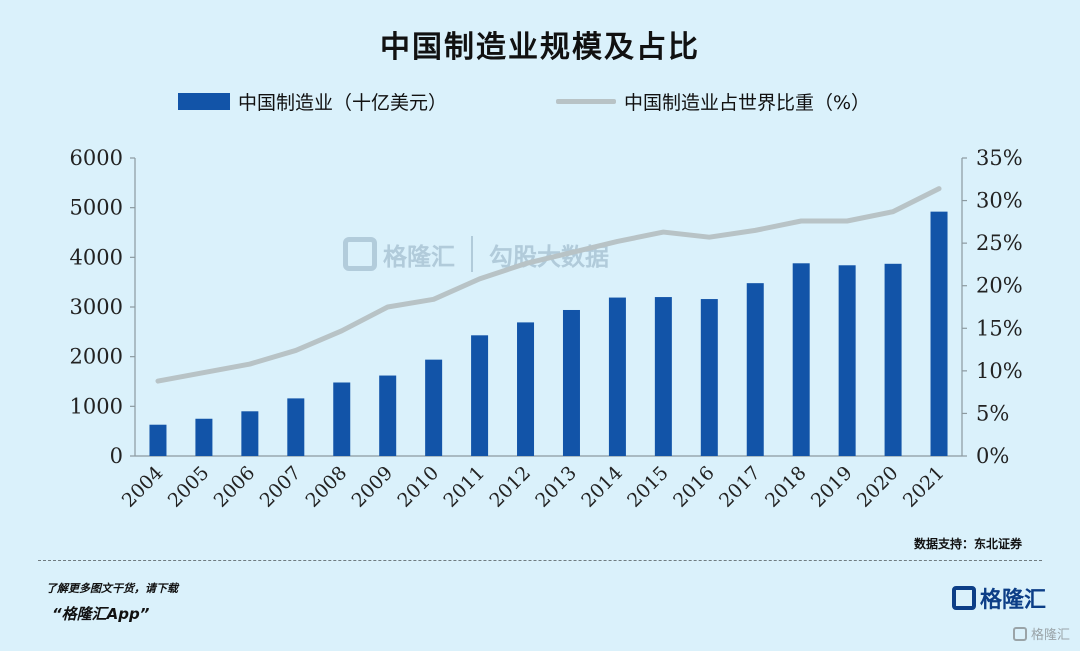 Image resolution: width=1080 pixels, height=651 pixels. What do you see at coordinates (464, 487) in the screenshot?
I see `x-tick-label: 2011` at bounding box center [464, 487].